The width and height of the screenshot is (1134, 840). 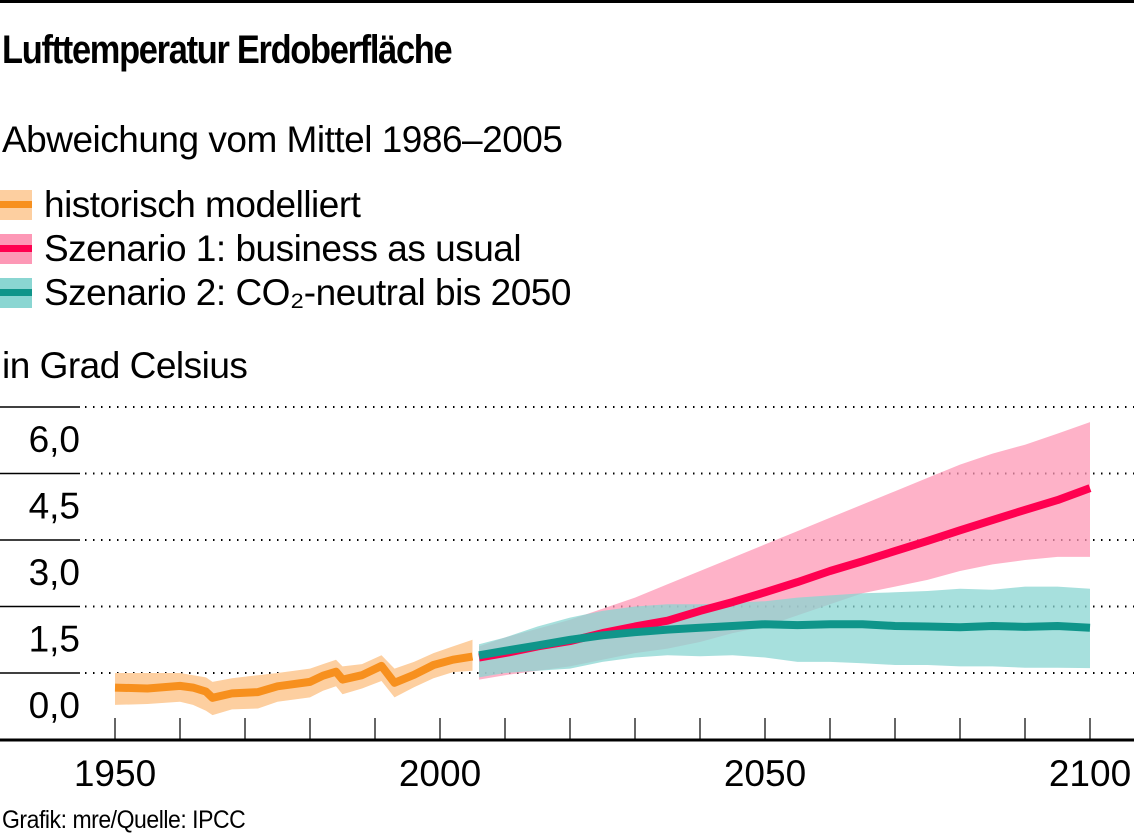 What do you see at coordinates (227, 50) in the screenshot?
I see `chart-title: Lufttemperatur Erdoberfläche` at bounding box center [227, 50].